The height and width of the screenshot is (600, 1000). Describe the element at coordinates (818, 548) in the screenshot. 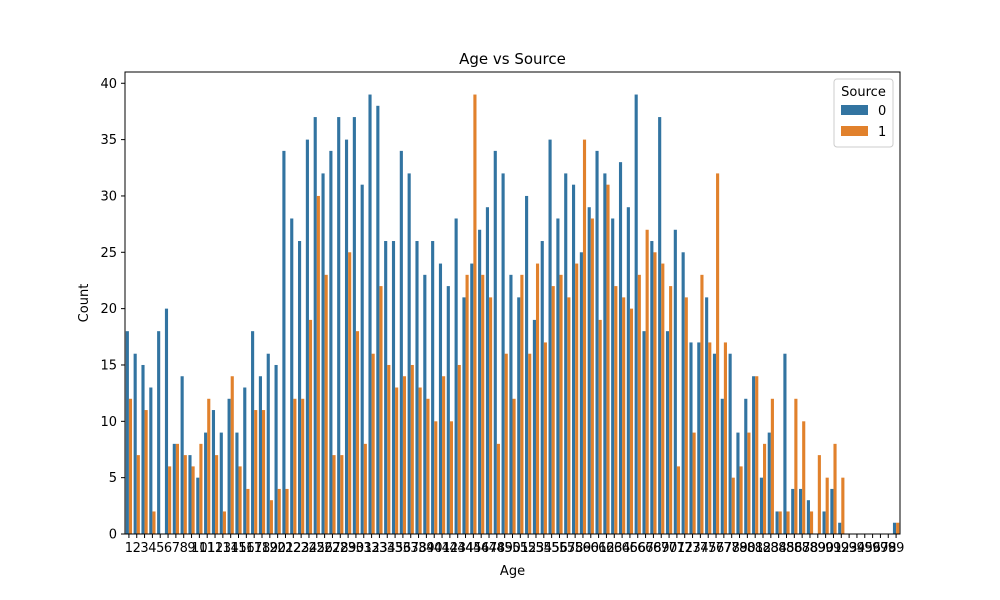

I see `x-tick-label: 89` at that location.